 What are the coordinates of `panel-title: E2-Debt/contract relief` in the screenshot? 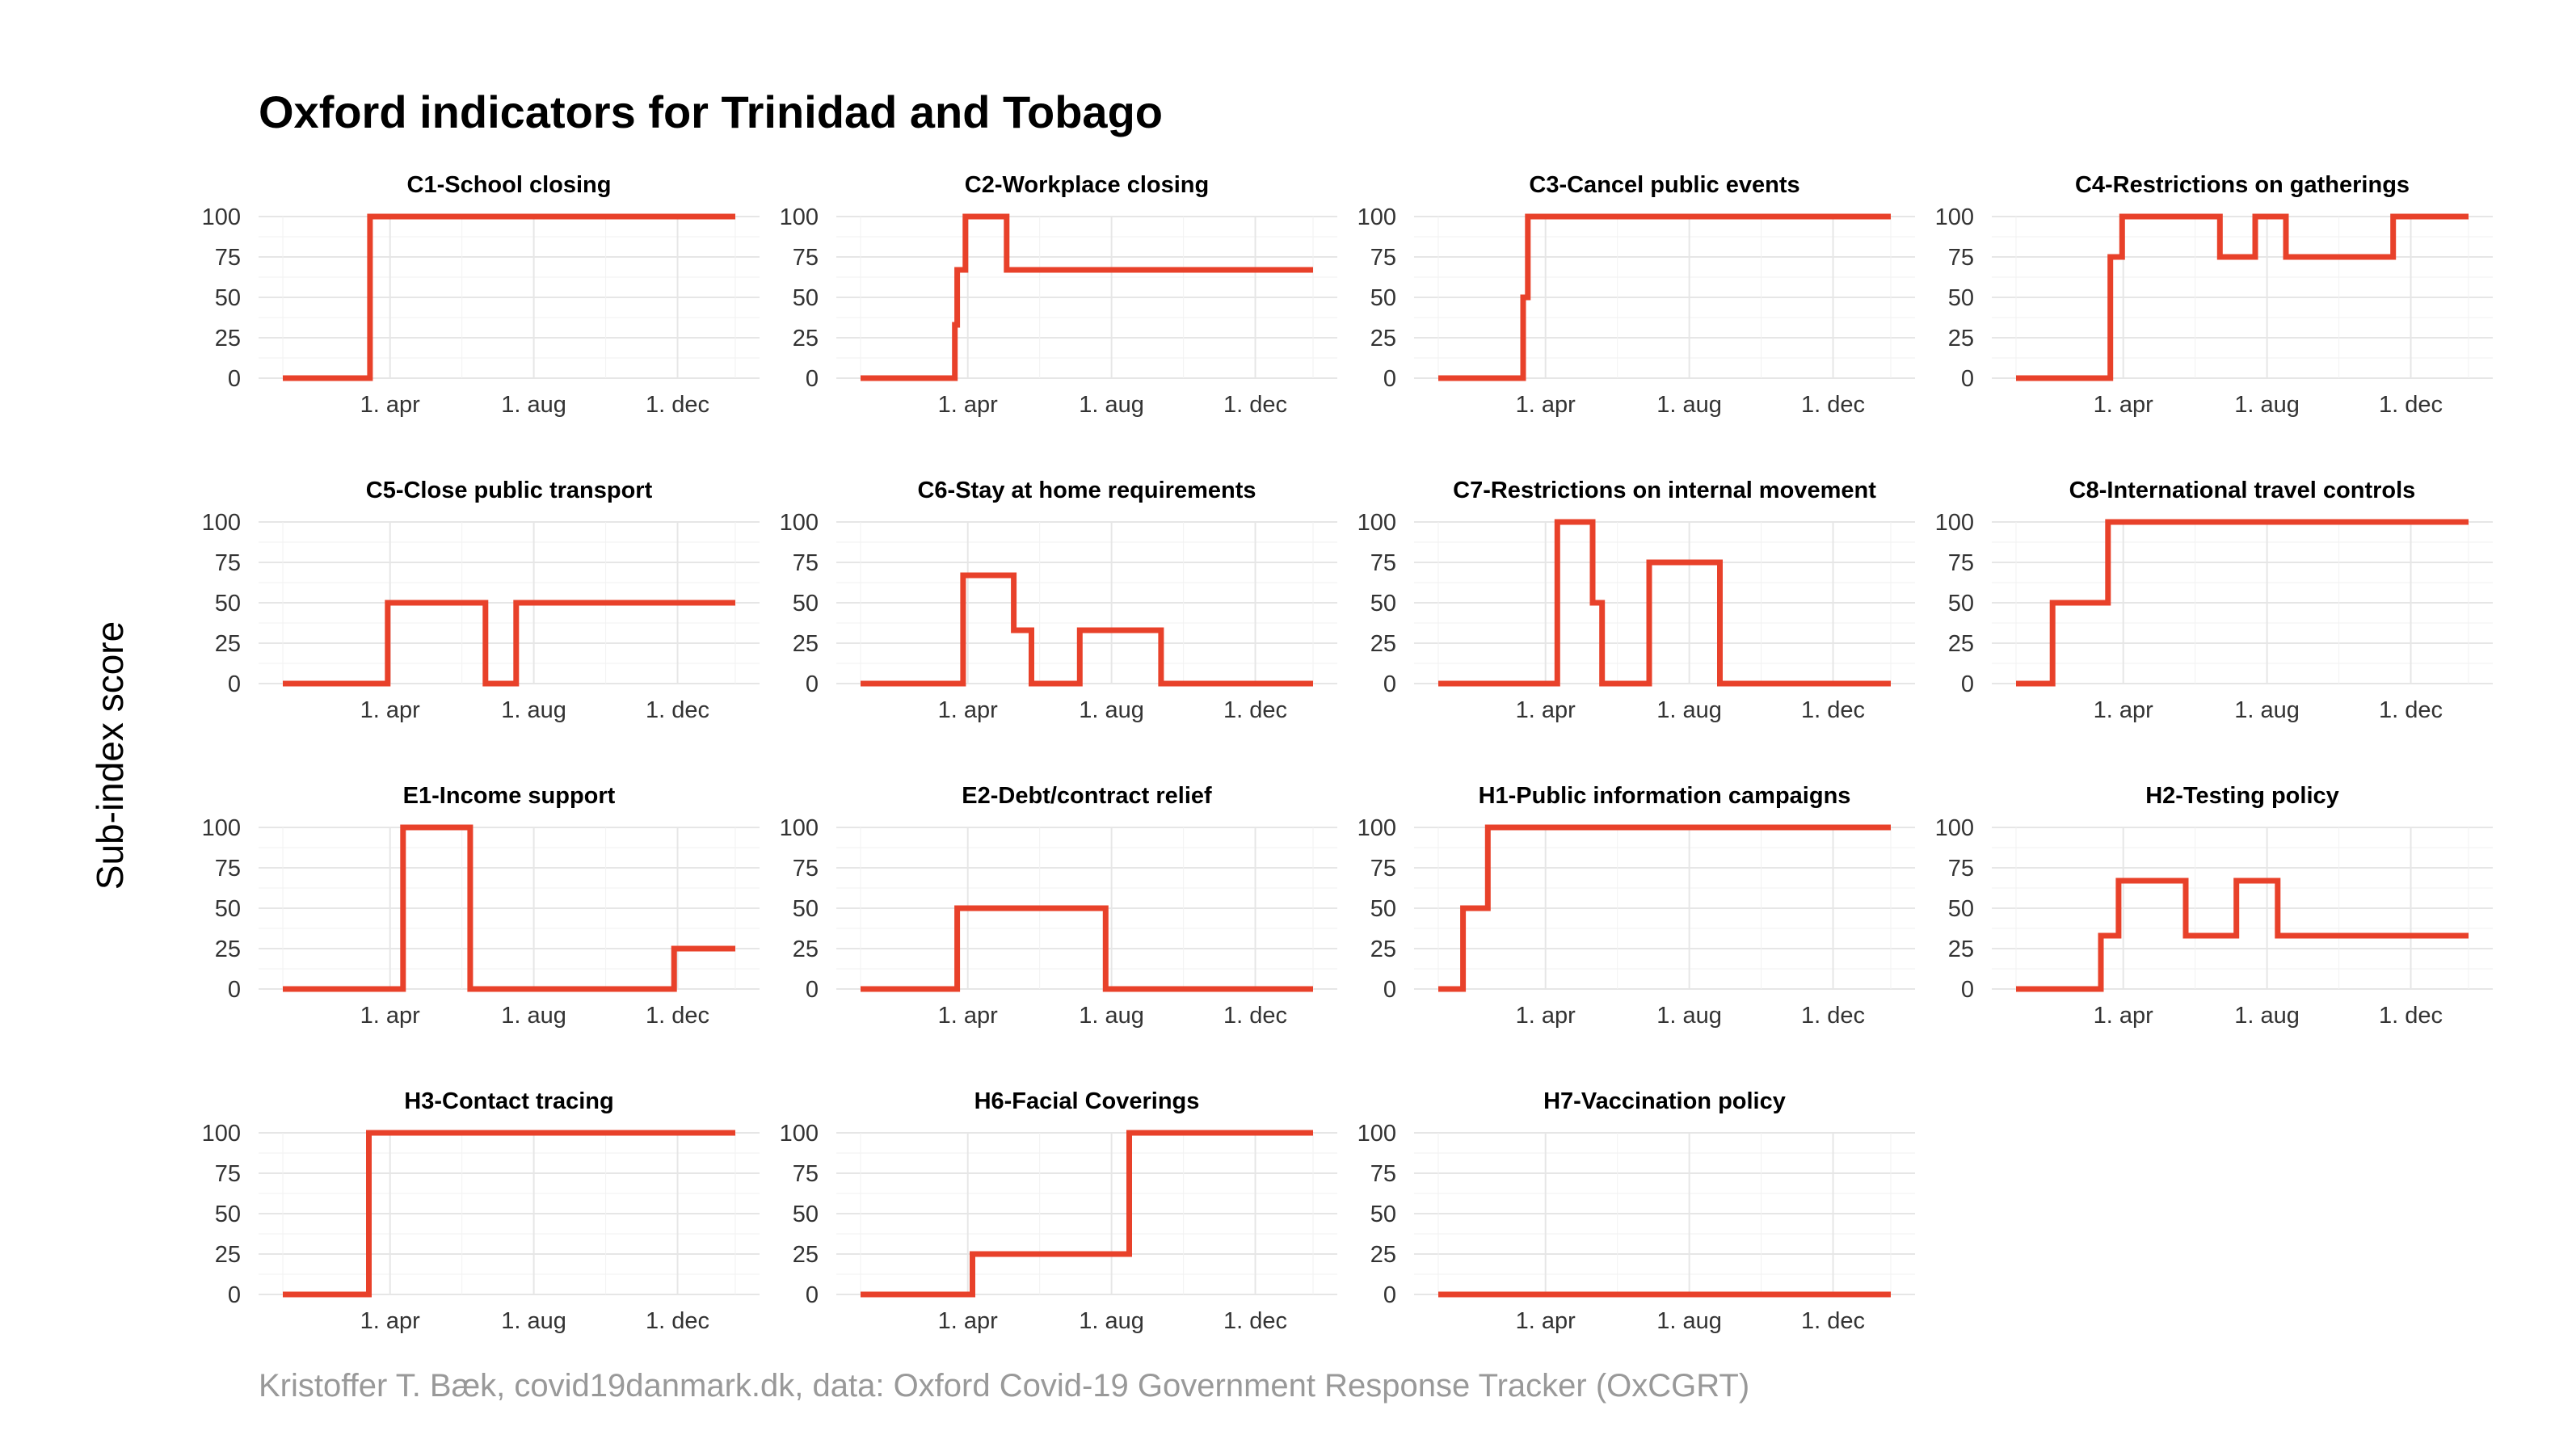 It's located at (1087, 796).